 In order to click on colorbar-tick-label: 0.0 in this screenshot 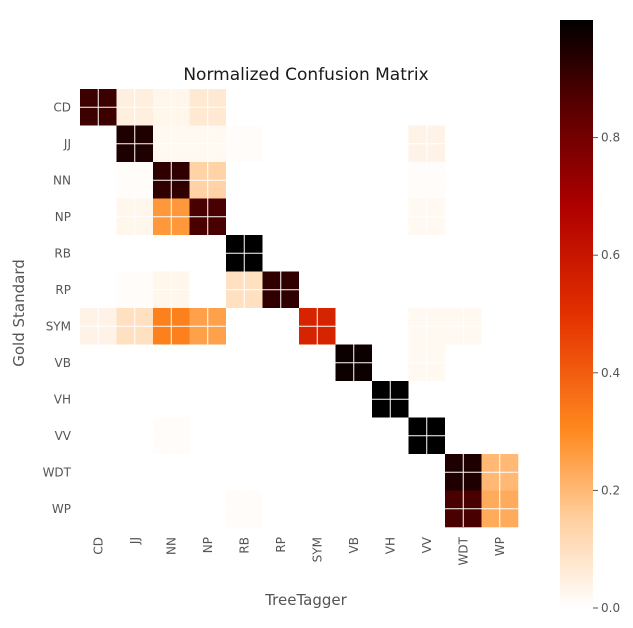, I will do `click(610, 608)`.